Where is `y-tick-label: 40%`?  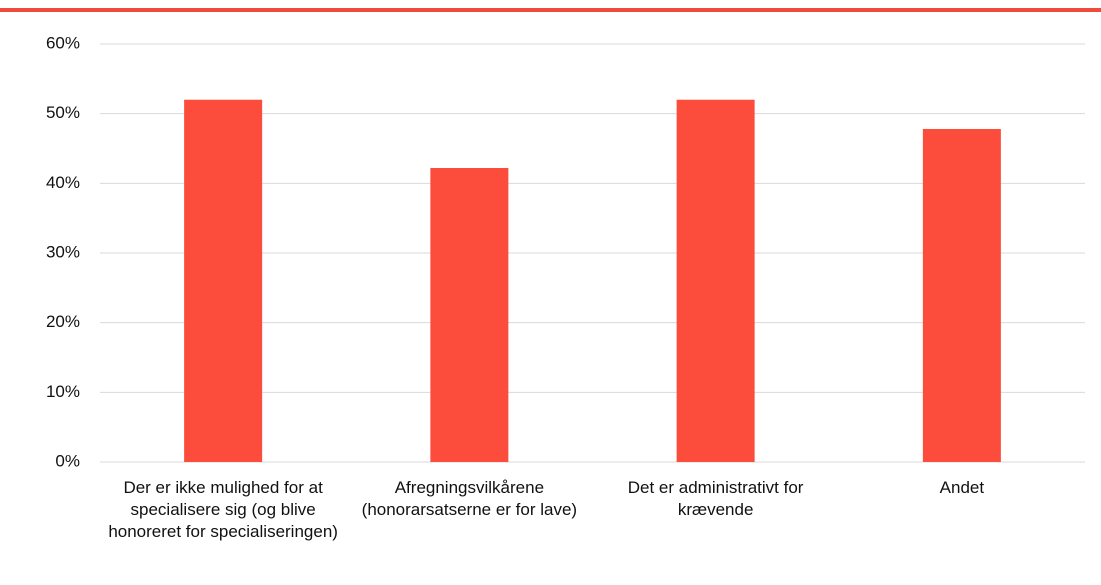 y-tick-label: 40% is located at coordinates (63, 182).